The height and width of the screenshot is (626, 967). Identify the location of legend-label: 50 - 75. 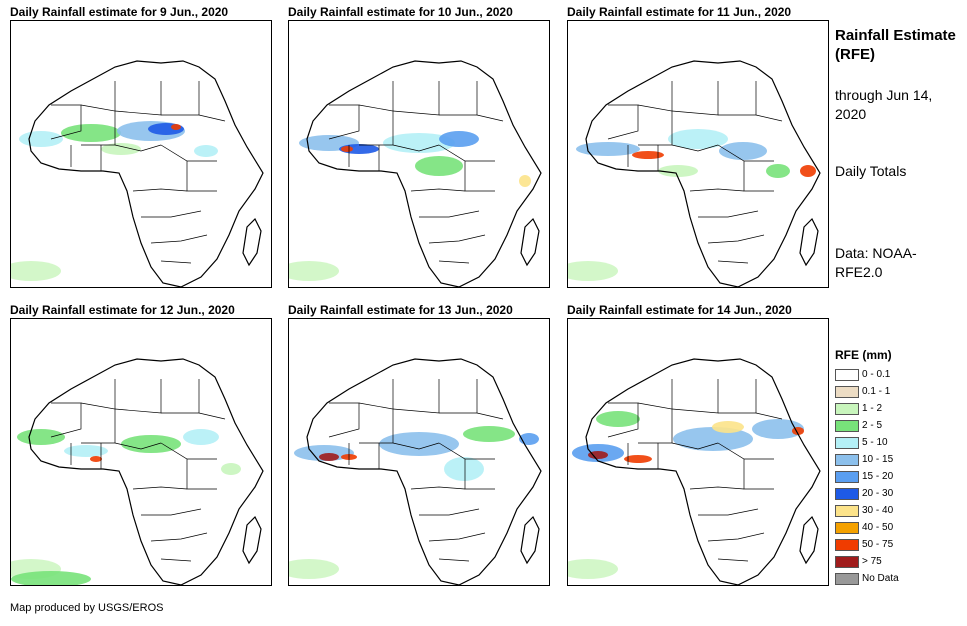
(878, 544).